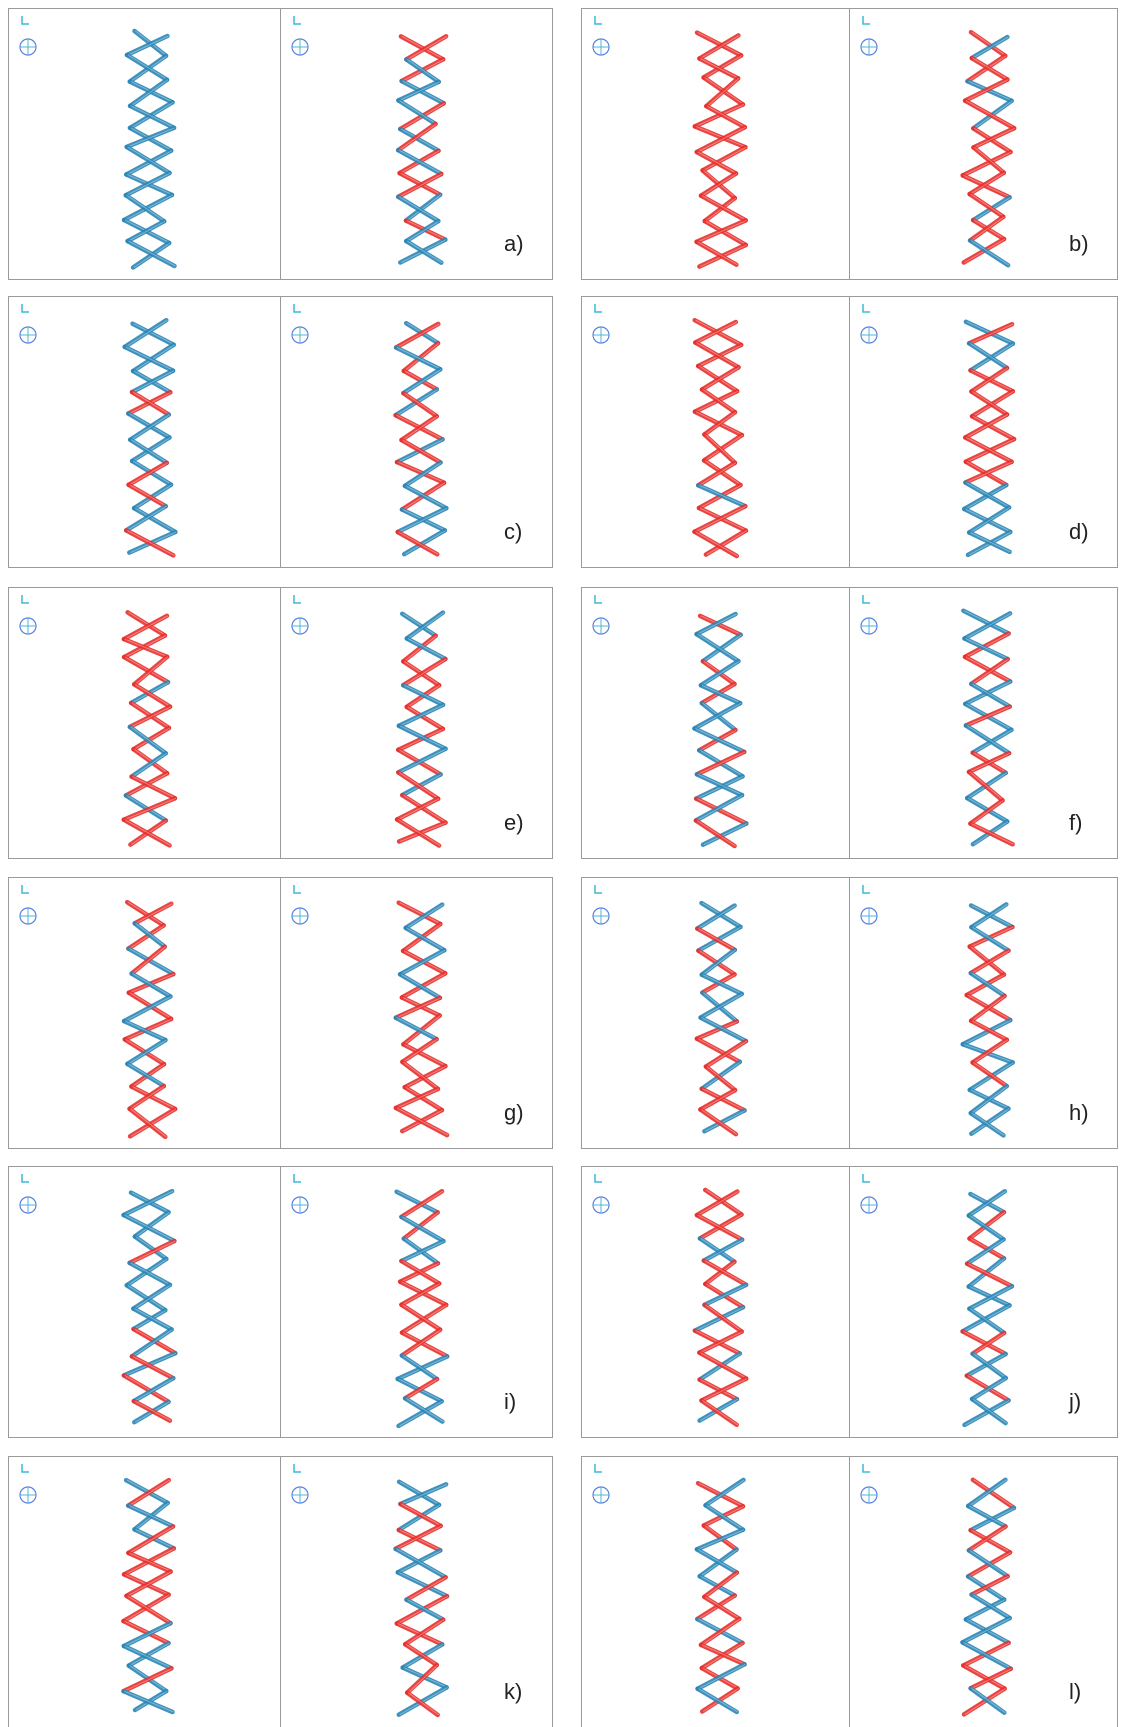  Describe the element at coordinates (280, 1591) in the screenshot. I see `panel: k)` at that location.